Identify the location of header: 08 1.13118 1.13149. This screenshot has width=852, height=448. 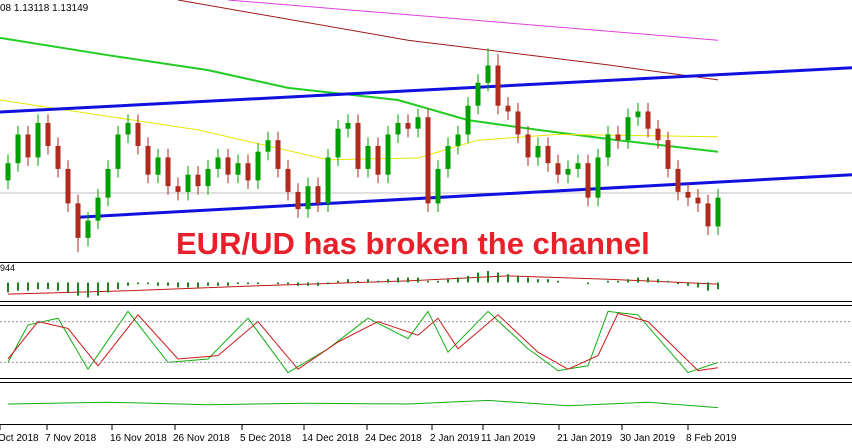
(44, 8).